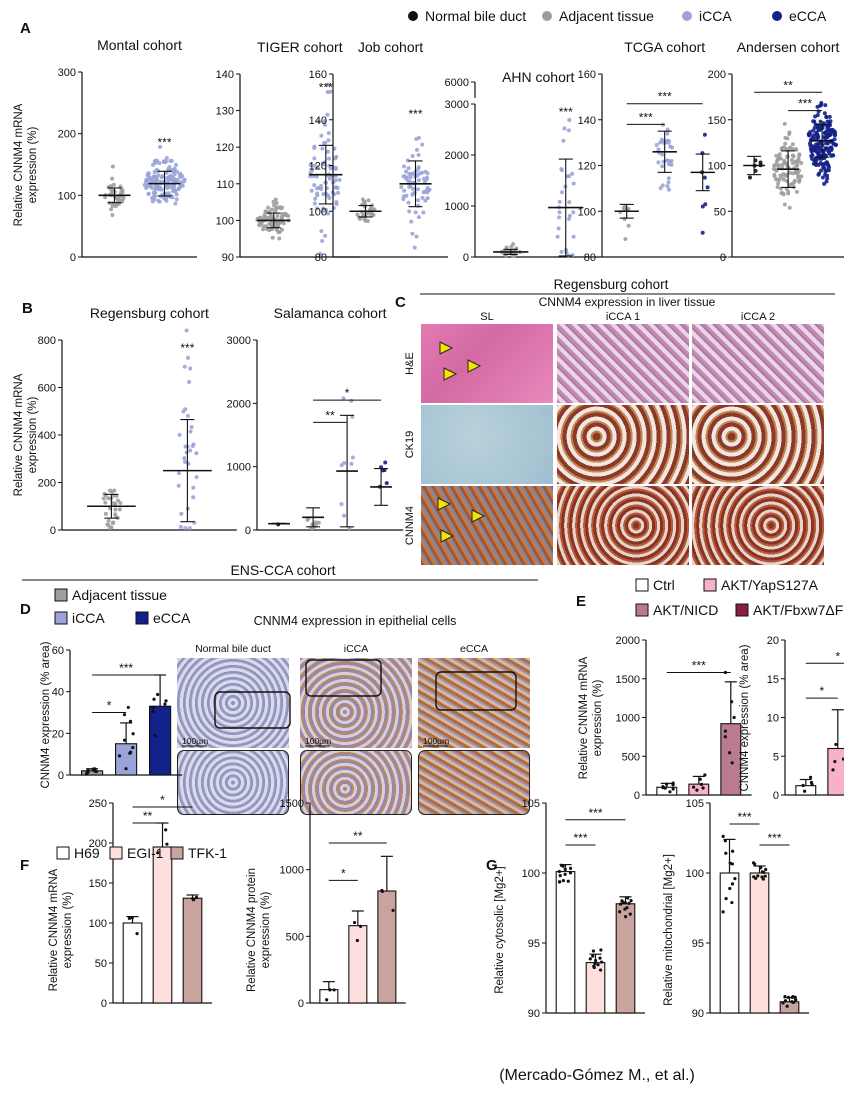 The width and height of the screenshot is (844, 1095). What do you see at coordinates (623, 317) in the screenshot?
I see `panel-c-column-label: iCCA 1` at bounding box center [623, 317].